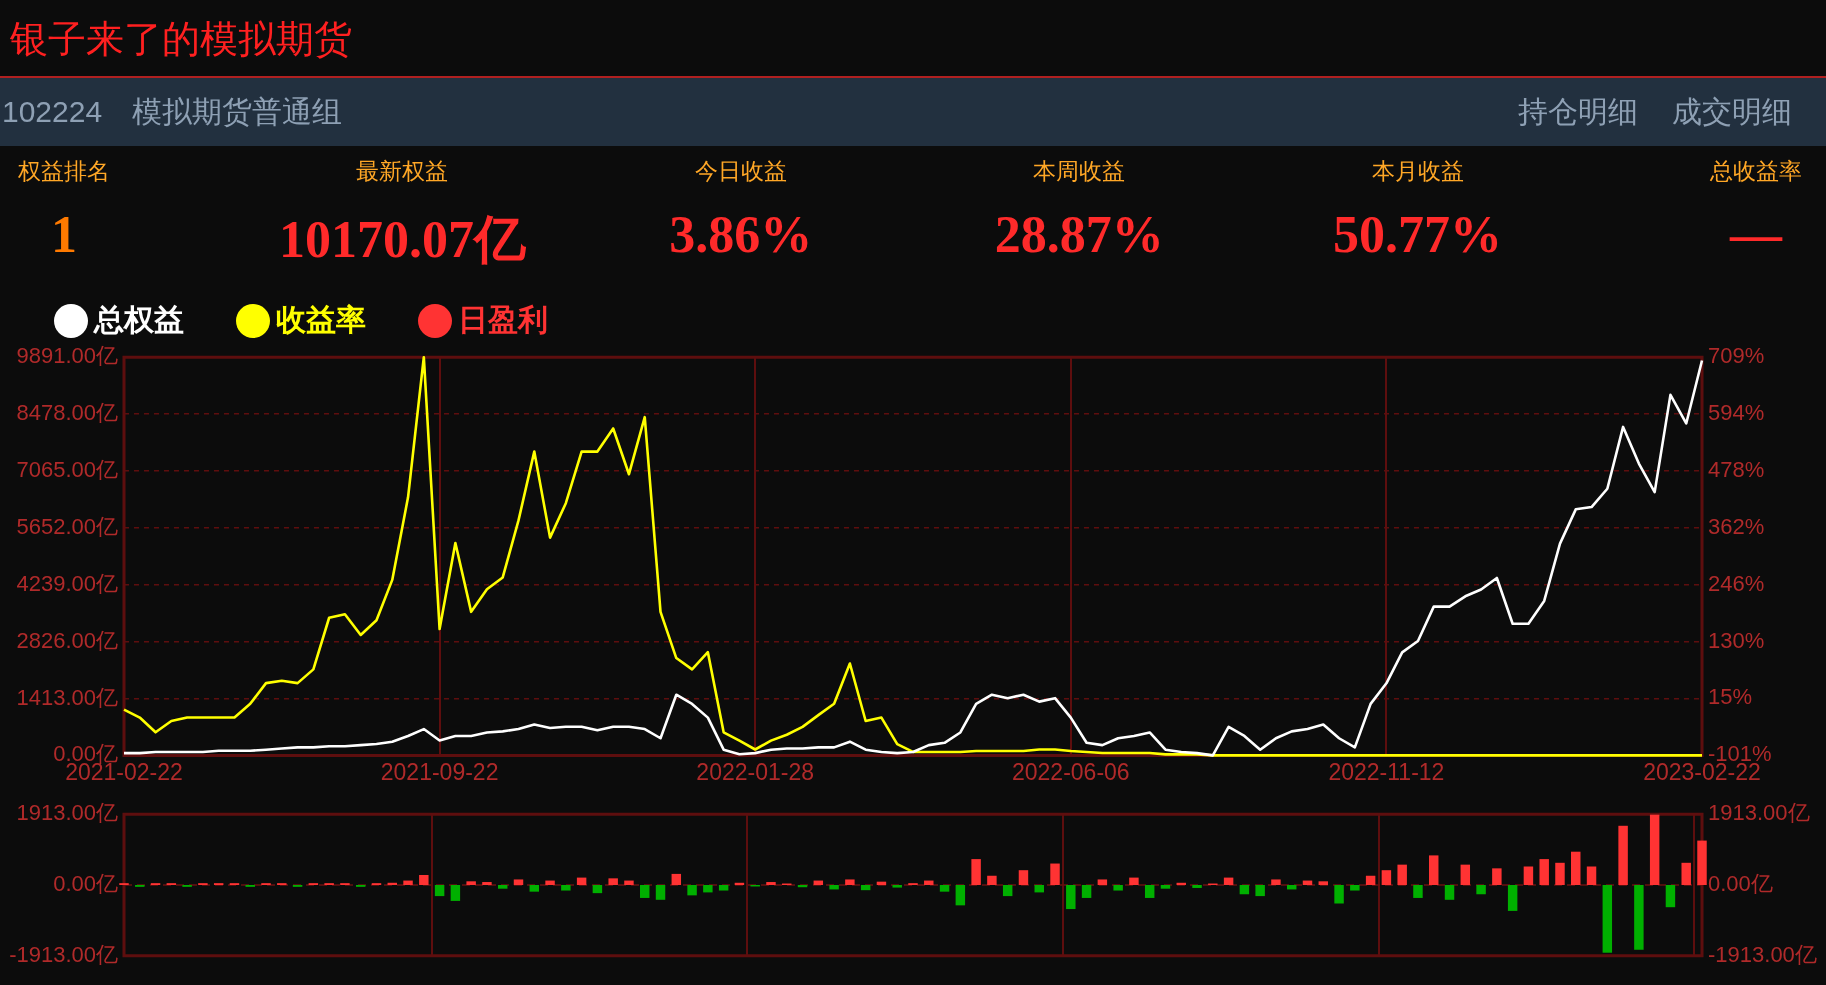 This screenshot has height=985, width=1826. I want to click on y2-tick-label: 362%, so click(1736, 526).